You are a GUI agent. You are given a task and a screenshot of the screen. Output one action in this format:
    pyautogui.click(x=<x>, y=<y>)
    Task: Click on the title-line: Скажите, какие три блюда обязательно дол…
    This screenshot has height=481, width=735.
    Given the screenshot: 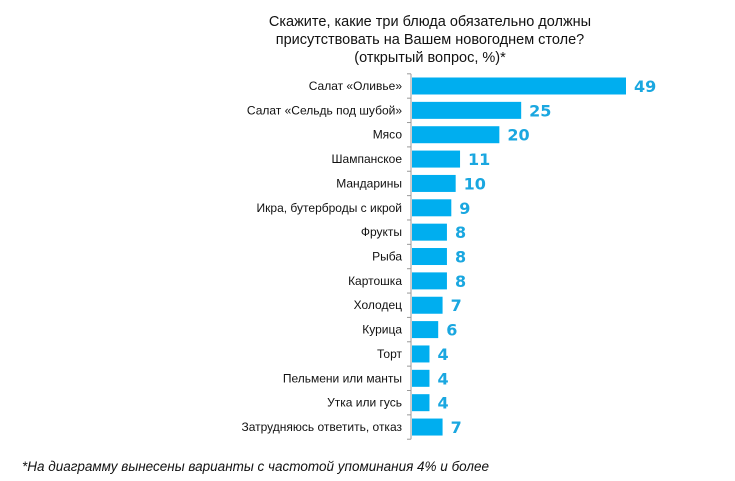 What is the action you would take?
    pyautogui.click(x=430, y=22)
    